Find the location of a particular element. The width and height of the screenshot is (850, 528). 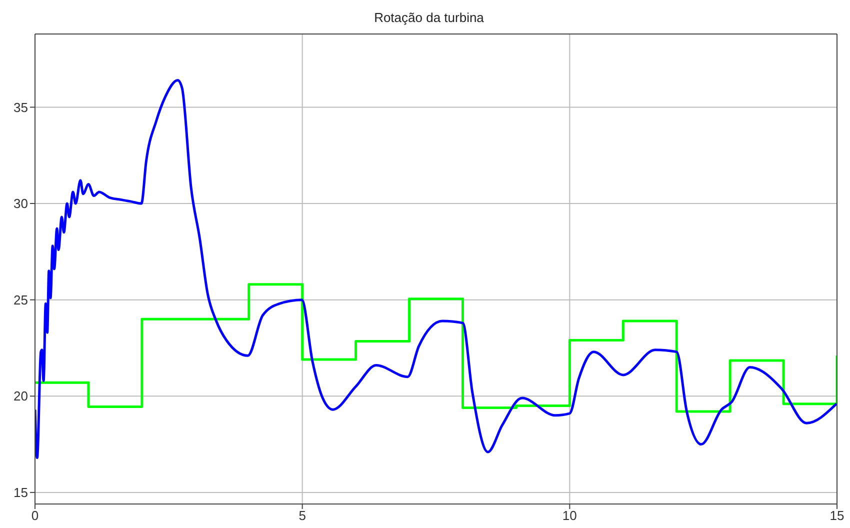

y-tick-label: 30 is located at coordinates (21, 204).